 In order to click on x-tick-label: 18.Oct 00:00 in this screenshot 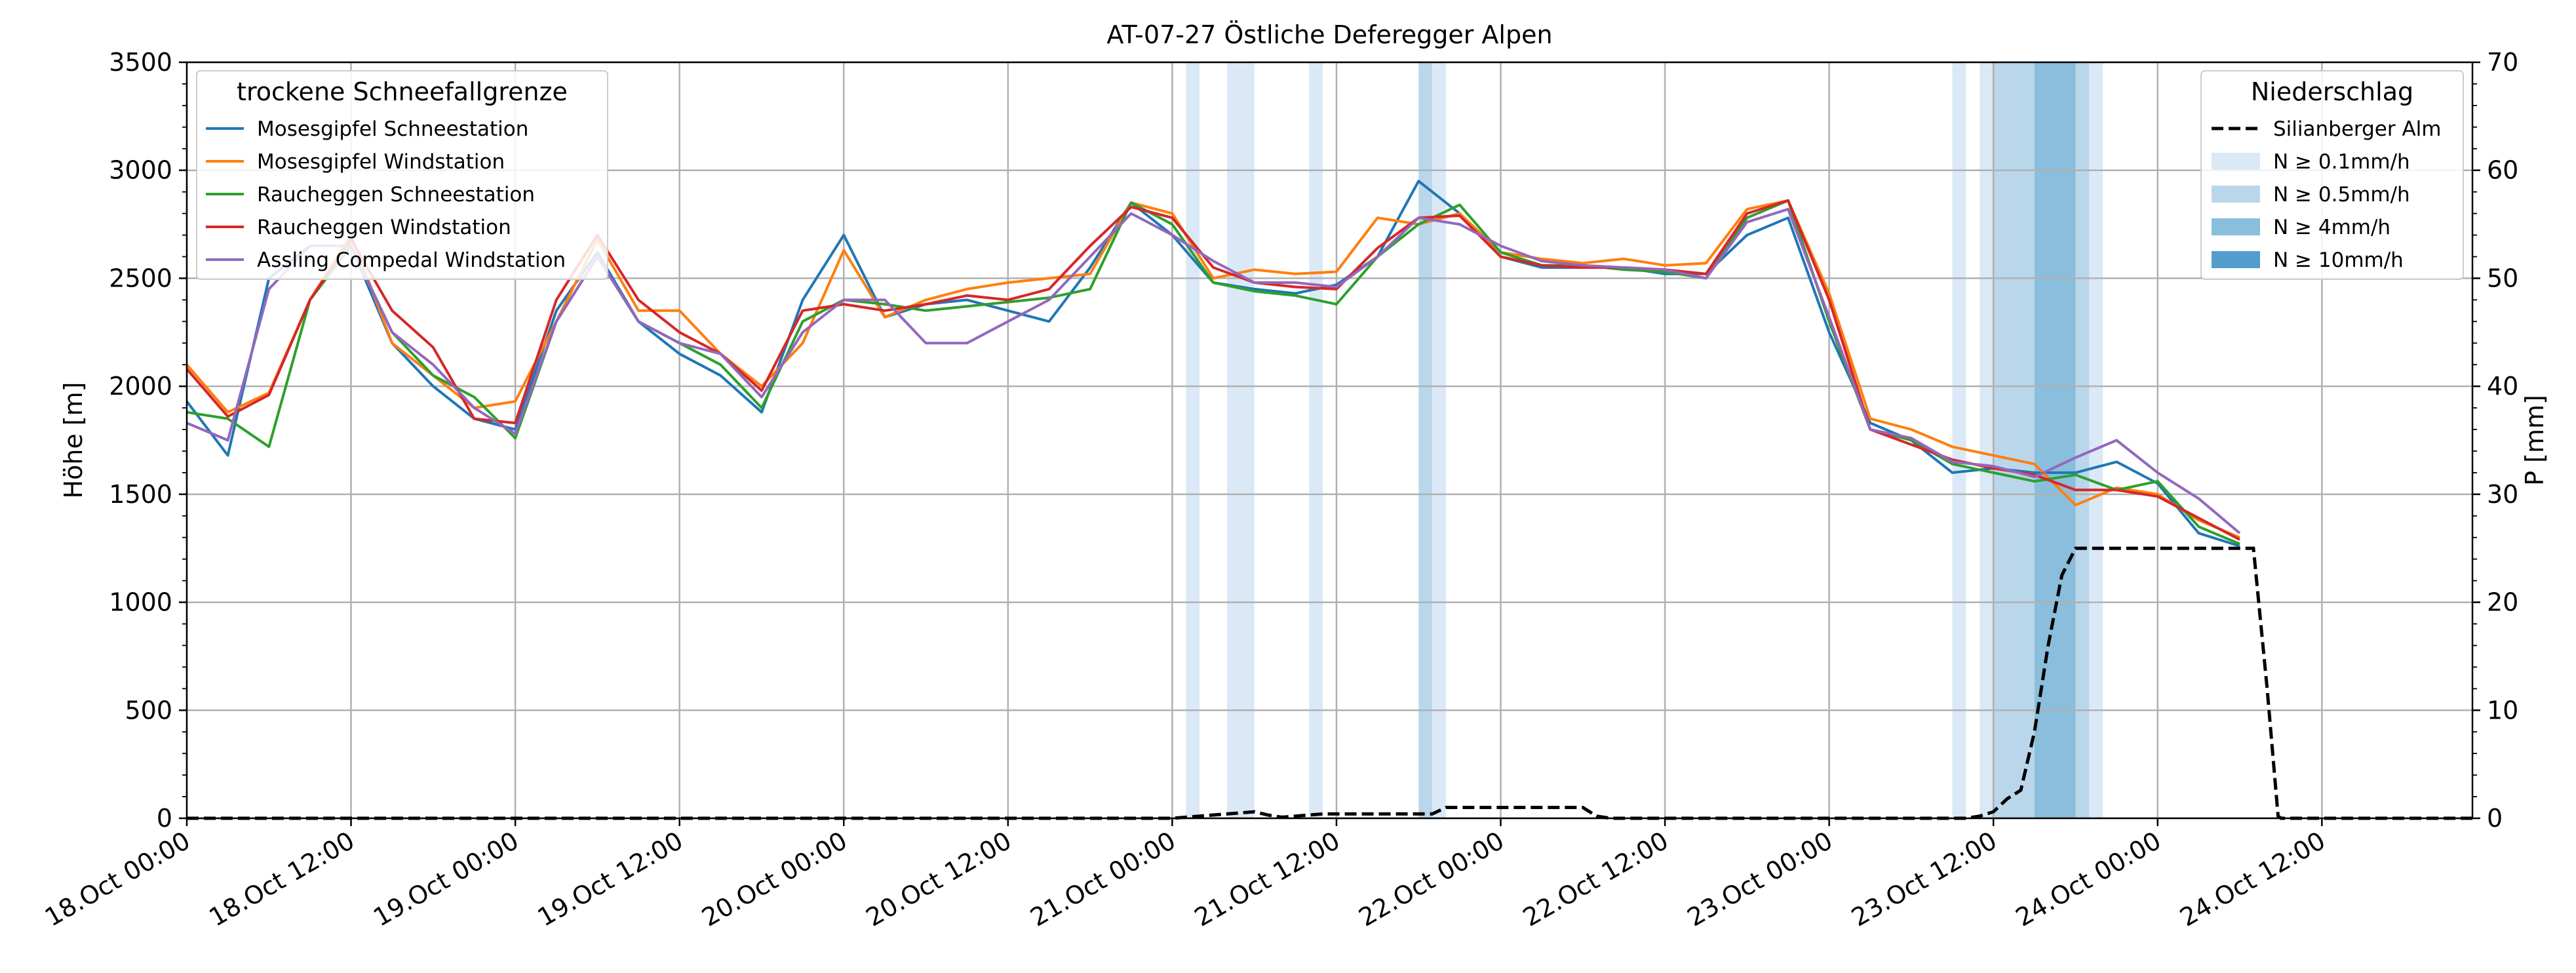, I will do `click(117, 879)`.